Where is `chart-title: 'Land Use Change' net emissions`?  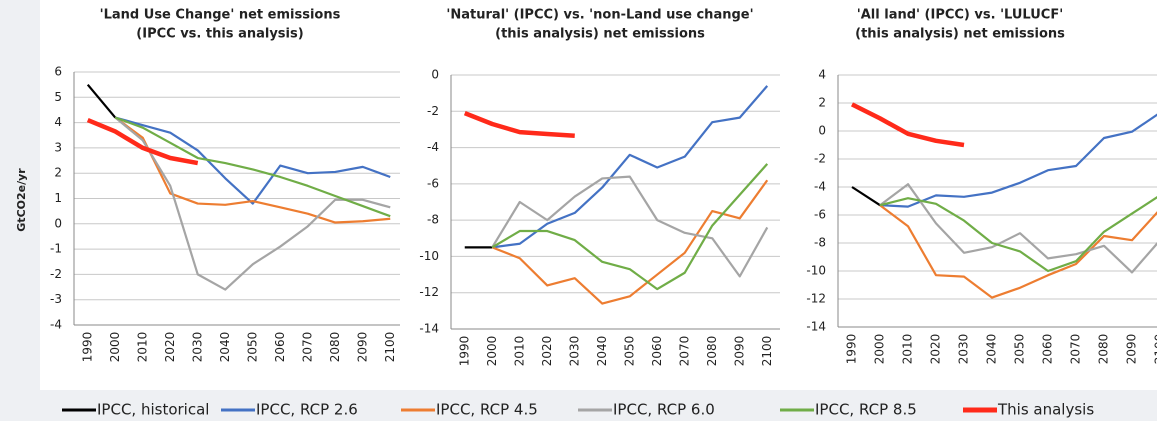
chart-title: 'Land Use Change' net emissions is located at coordinates (220, 15).